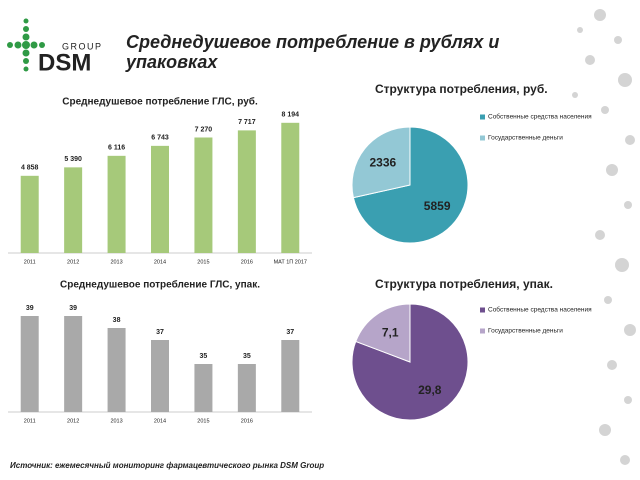  Describe the element at coordinates (247, 122) in the screenshot. I see `data-label: 7 717` at that location.